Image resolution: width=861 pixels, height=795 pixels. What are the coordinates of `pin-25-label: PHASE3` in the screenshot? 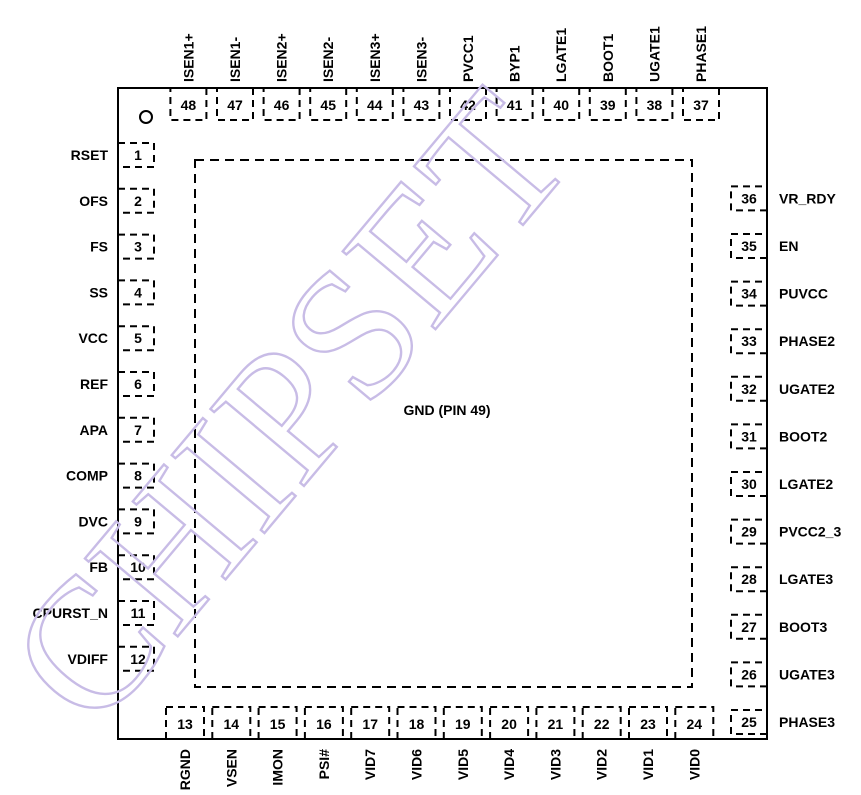 It's located at (807, 722).